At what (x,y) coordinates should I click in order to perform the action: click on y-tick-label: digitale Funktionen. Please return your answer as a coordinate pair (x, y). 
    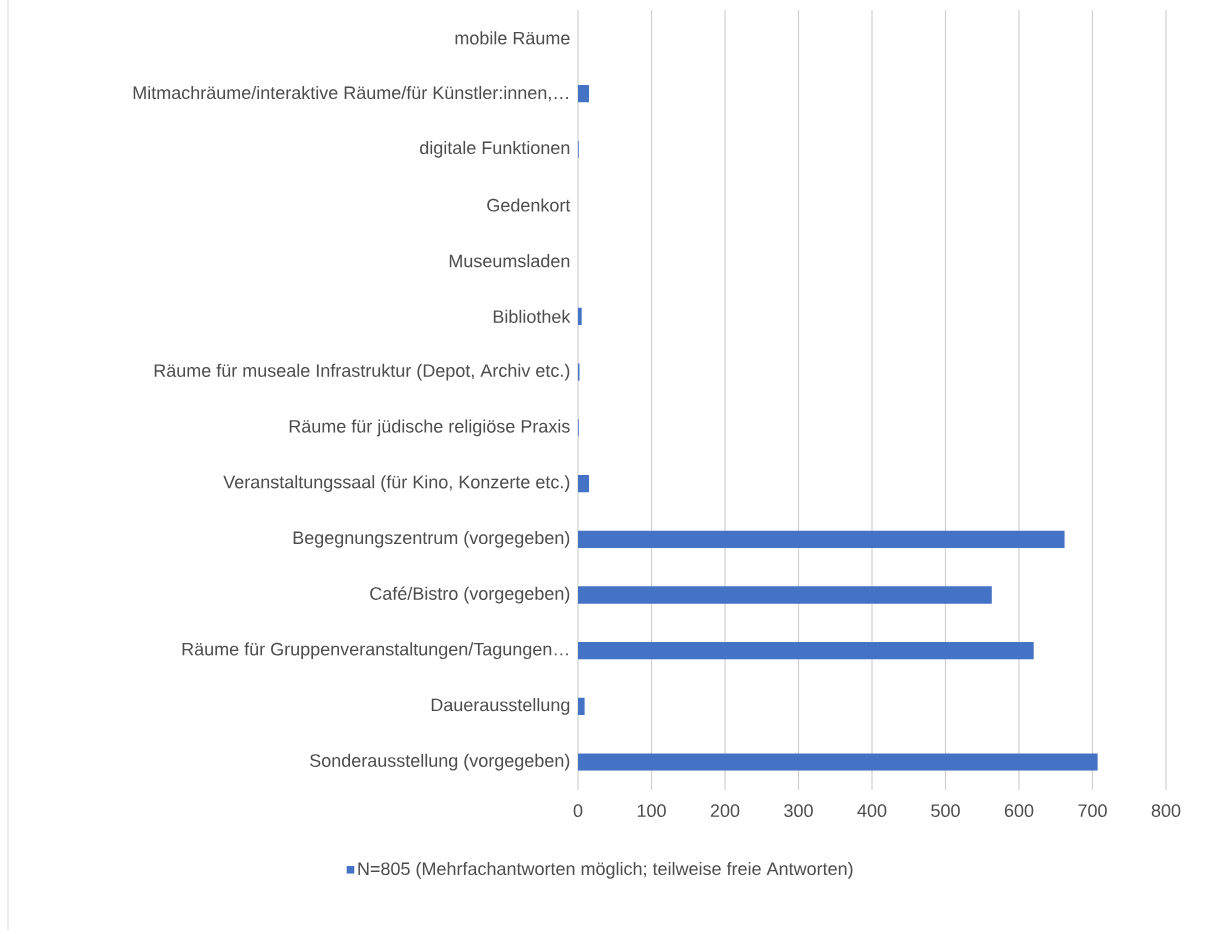
    Looking at the image, I should click on (495, 149).